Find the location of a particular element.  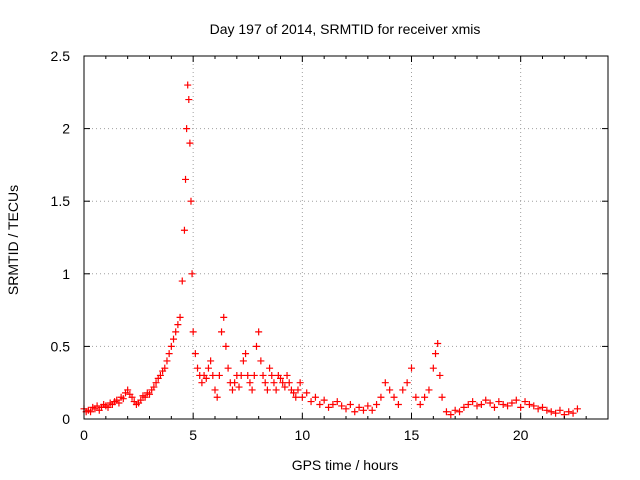

y-axis-label: SRMTID / TECUs is located at coordinates (13, 240).